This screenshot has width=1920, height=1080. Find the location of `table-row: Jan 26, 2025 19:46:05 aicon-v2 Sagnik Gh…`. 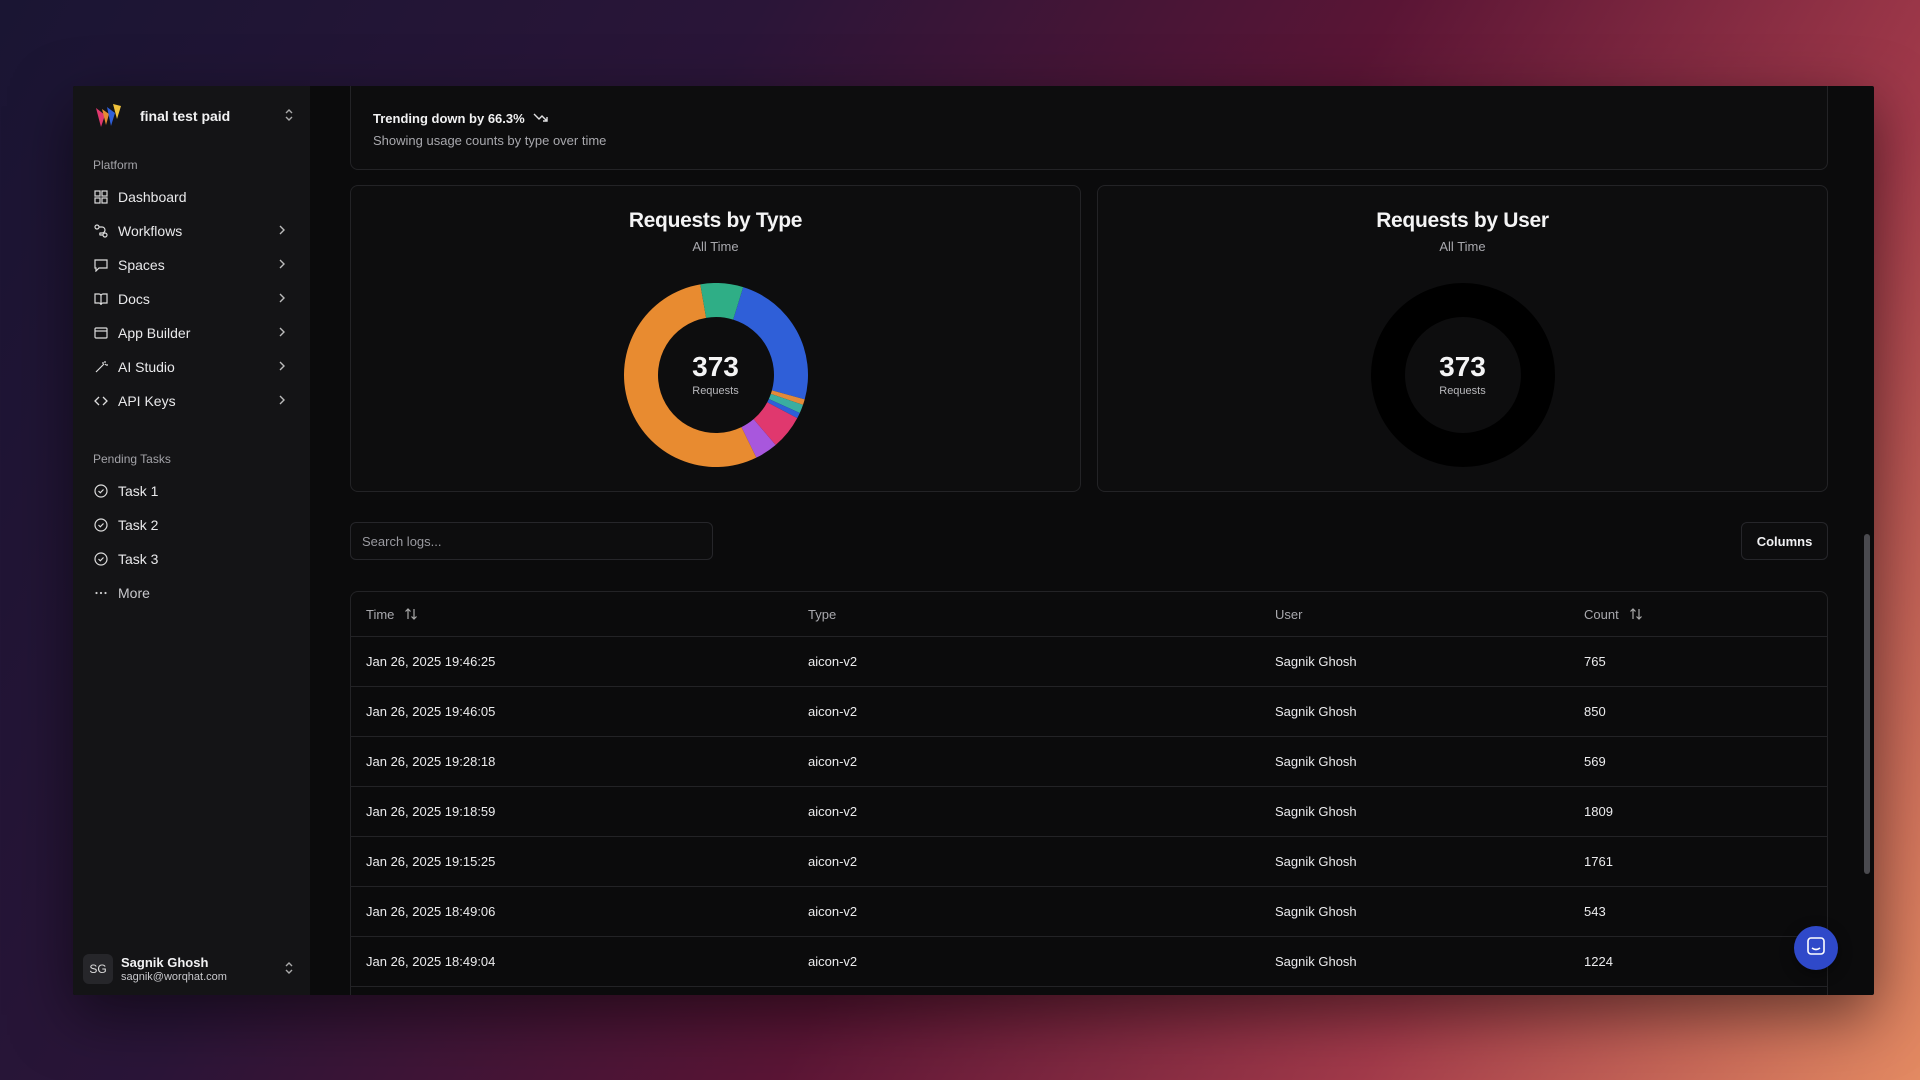

table-row: Jan 26, 2025 19:46:05 aicon-v2 Sagnik Gh… is located at coordinates (1089, 712).